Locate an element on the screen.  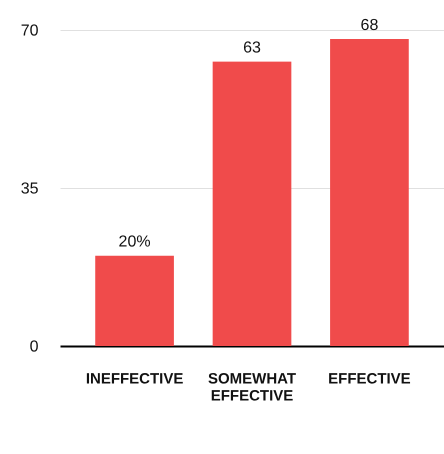
x-tick-label: INEFFECTIVE is located at coordinates (135, 379).